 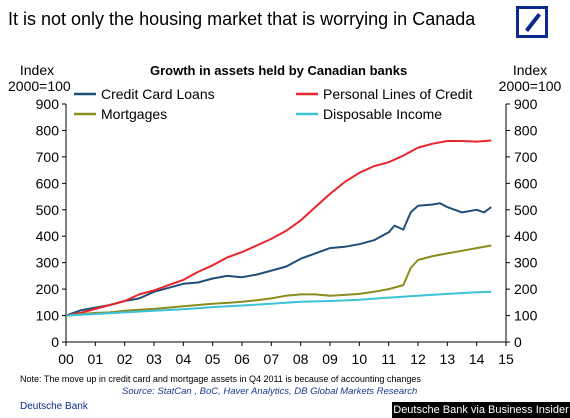 I want to click on y-tick-label-left: 700, so click(x=48, y=157).